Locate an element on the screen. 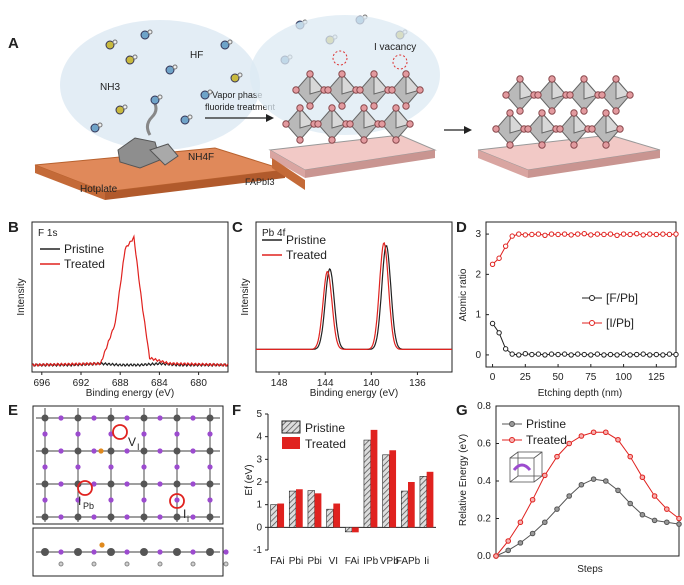  chart-f-ytick-label: 2 is located at coordinates (259, 482).